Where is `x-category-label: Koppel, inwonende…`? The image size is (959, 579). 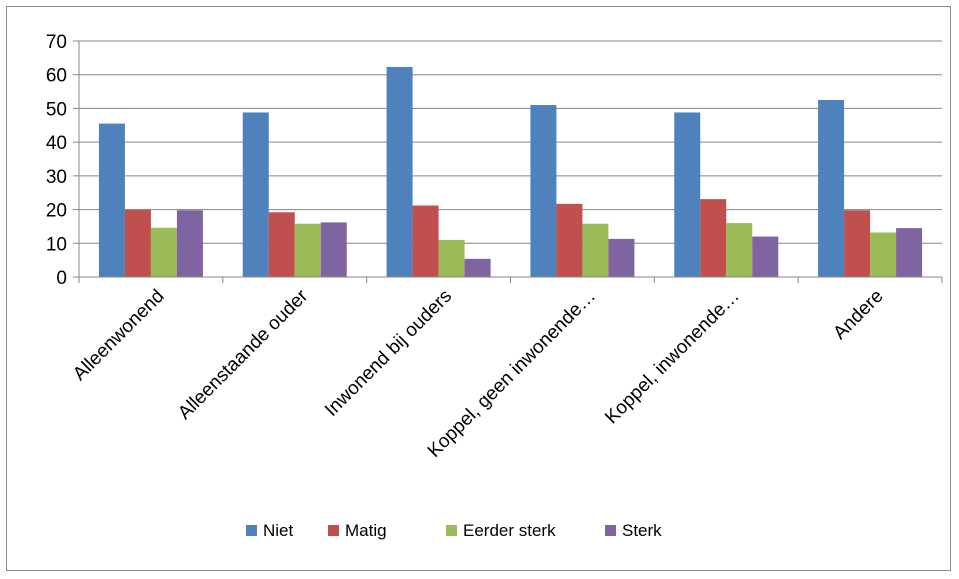 x-category-label: Koppel, inwonende… is located at coordinates (672, 357).